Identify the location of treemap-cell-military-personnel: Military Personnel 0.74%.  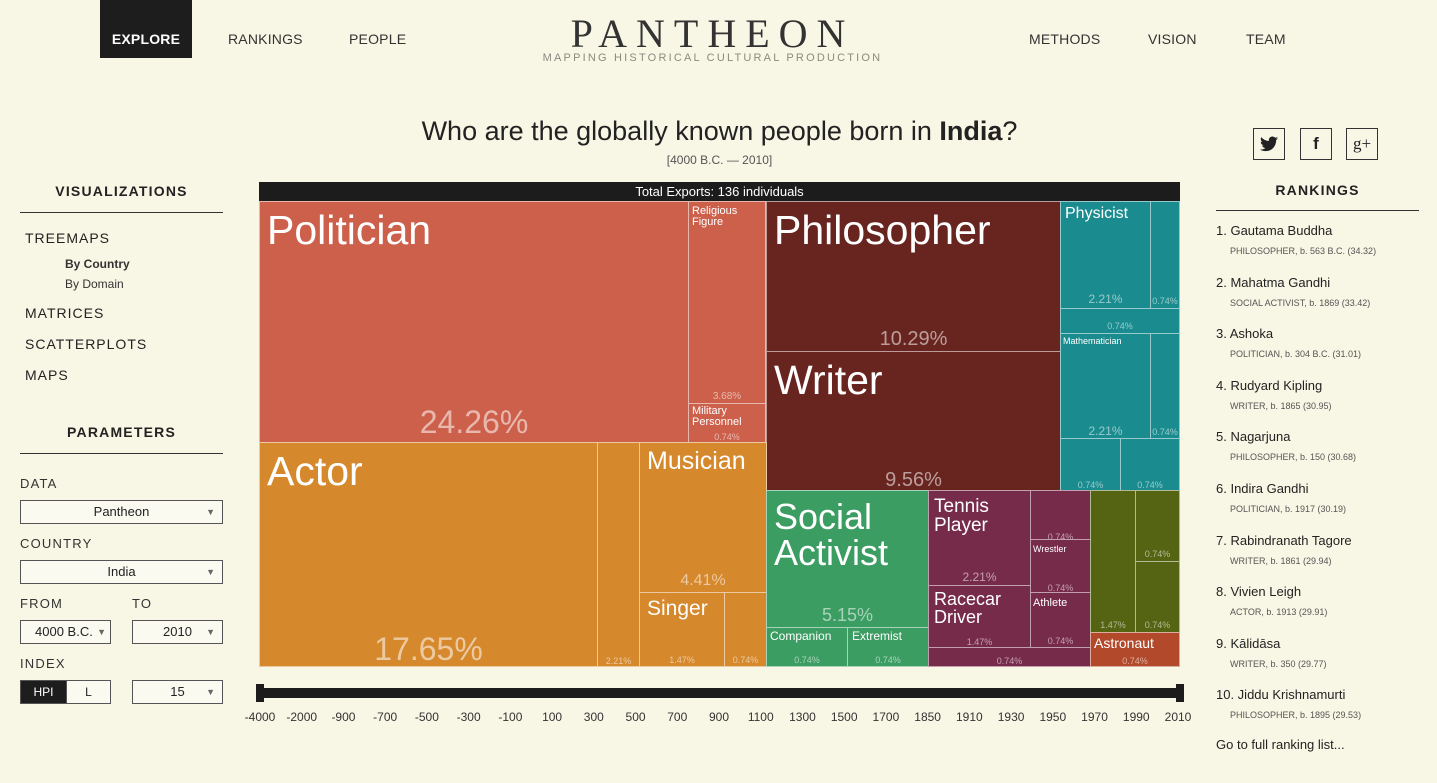
(727, 423).